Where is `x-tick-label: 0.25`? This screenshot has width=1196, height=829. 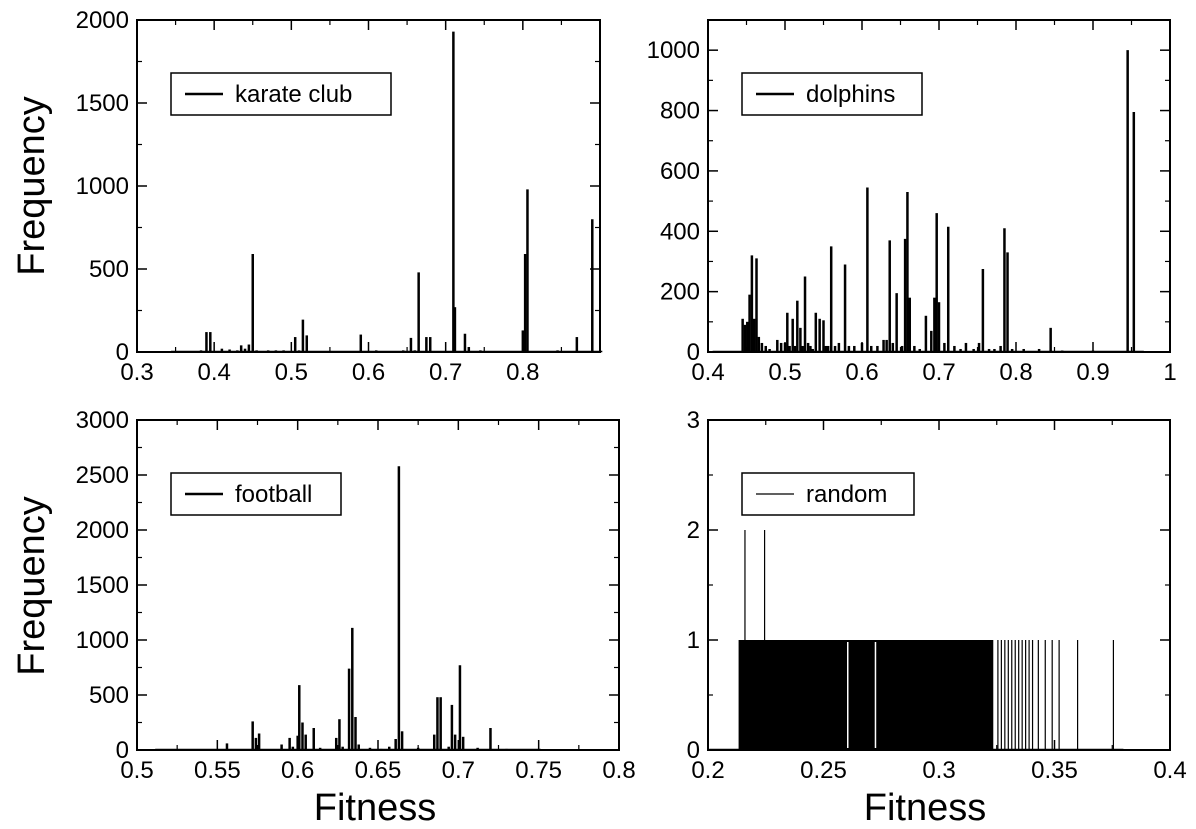
x-tick-label: 0.25 is located at coordinates (823, 770).